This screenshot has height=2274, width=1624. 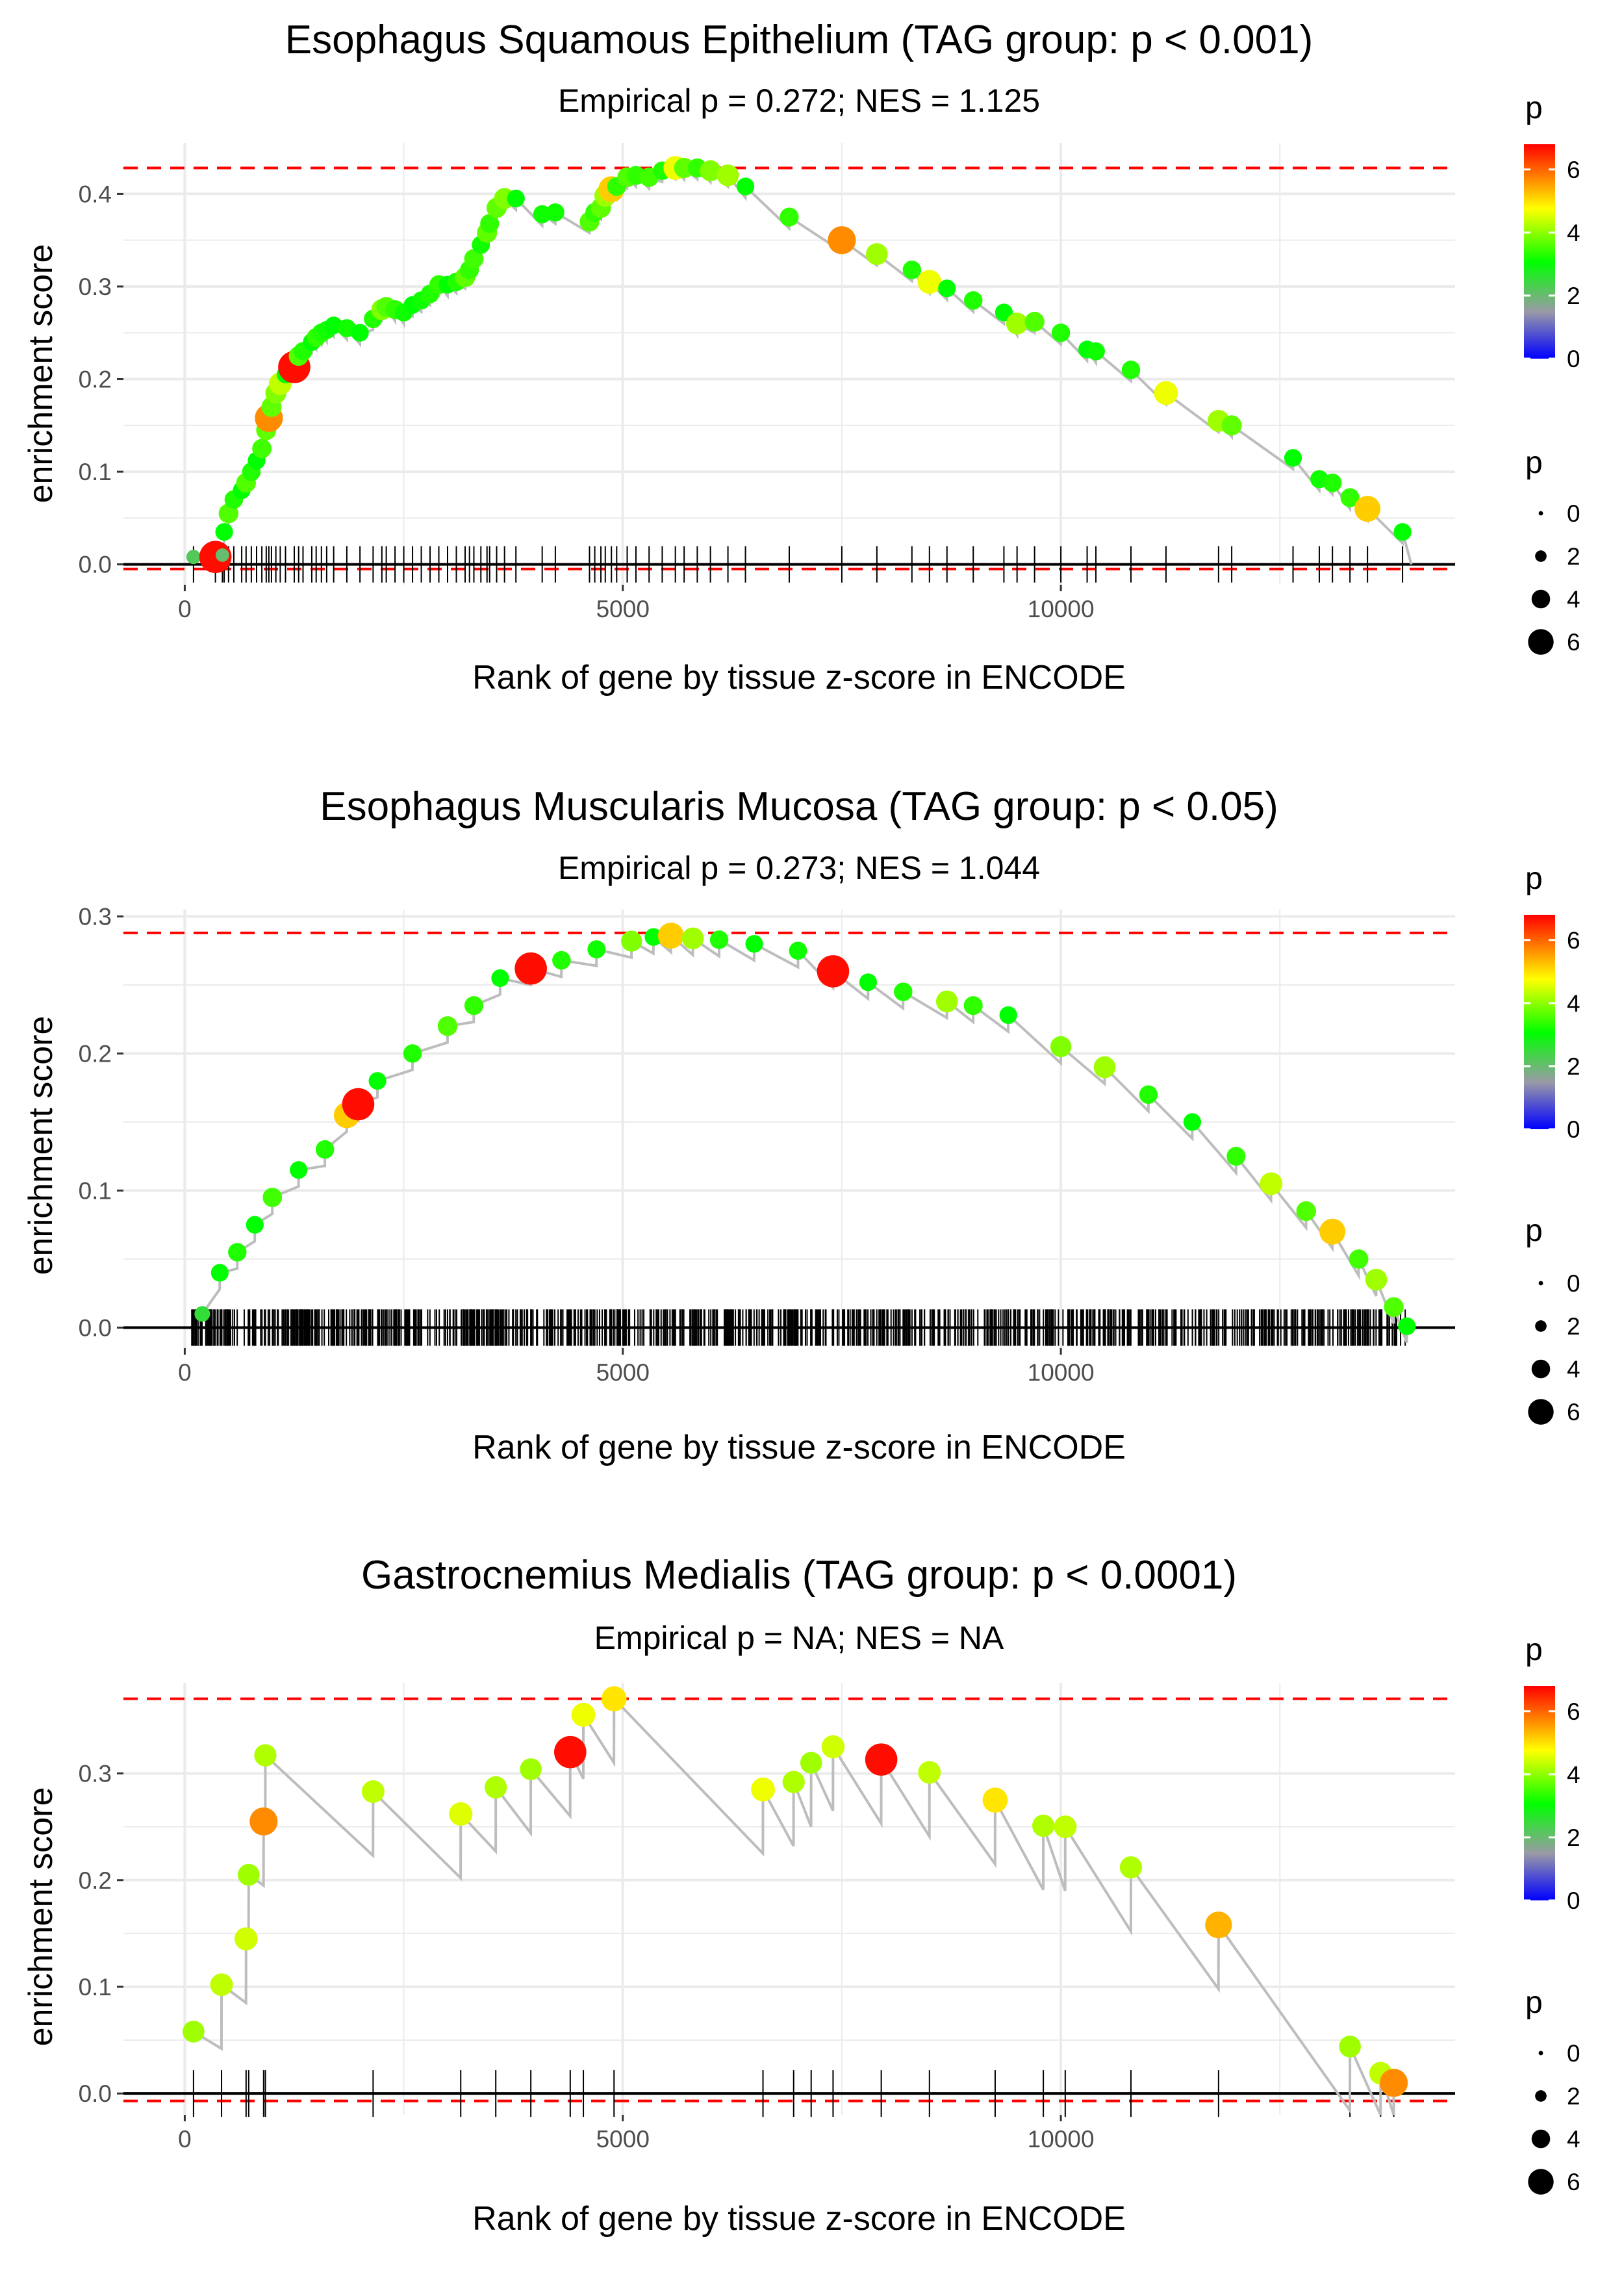 What do you see at coordinates (799, 101) in the screenshot?
I see `chart-subtitle: Empirical p = 0.272; NES = 1.125` at bounding box center [799, 101].